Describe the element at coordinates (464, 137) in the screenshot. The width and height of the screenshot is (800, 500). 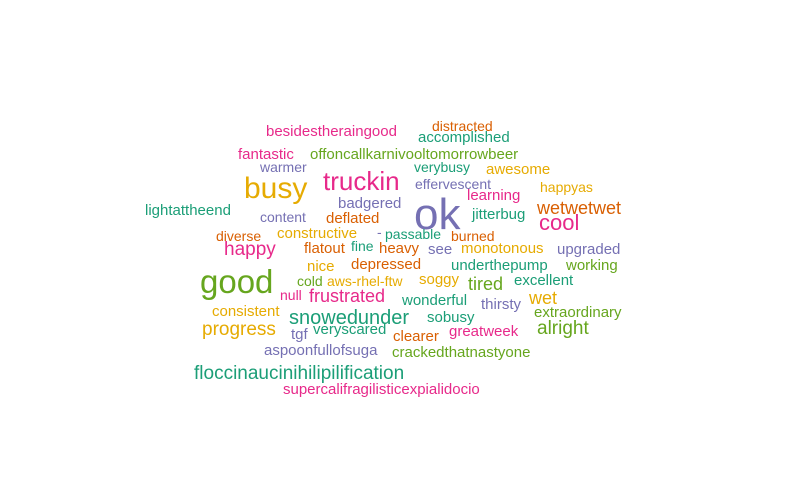
I see `word-accomplished: accomplished` at that location.